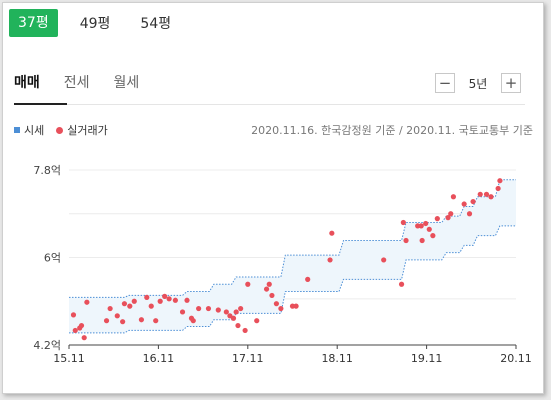 This screenshot has height=400, width=551. I want to click on chart-legend: 시세 실거래가, so click(61, 130).